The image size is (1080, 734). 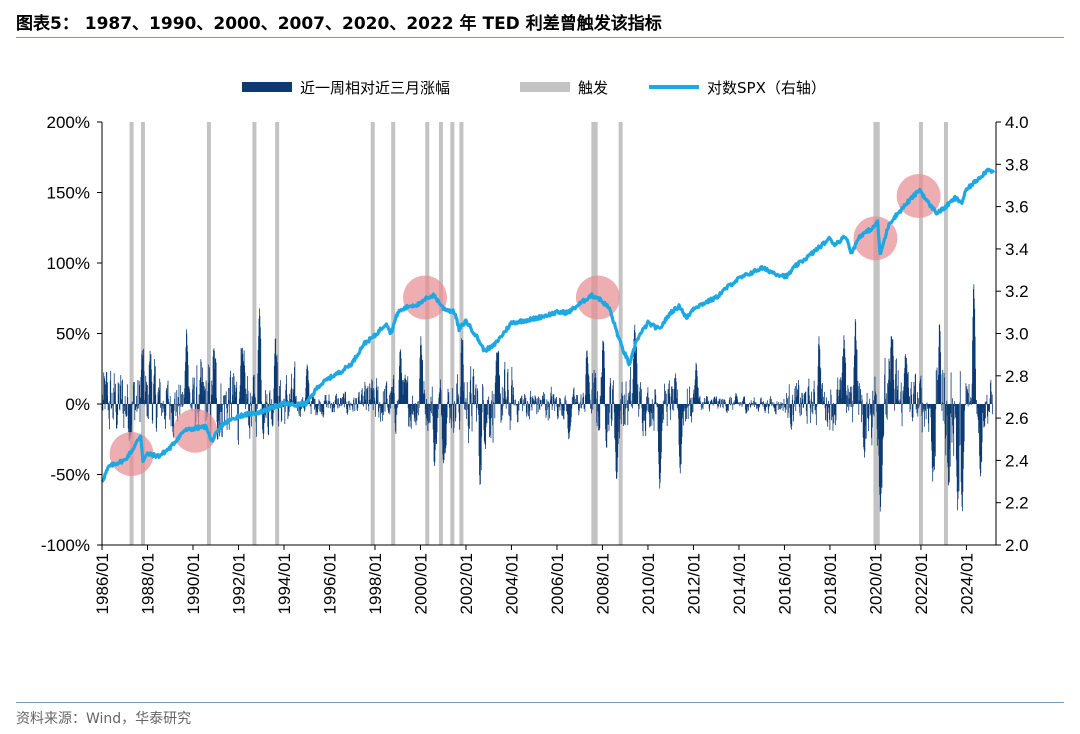 I want to click on highlight-circle, so click(x=875, y=238).